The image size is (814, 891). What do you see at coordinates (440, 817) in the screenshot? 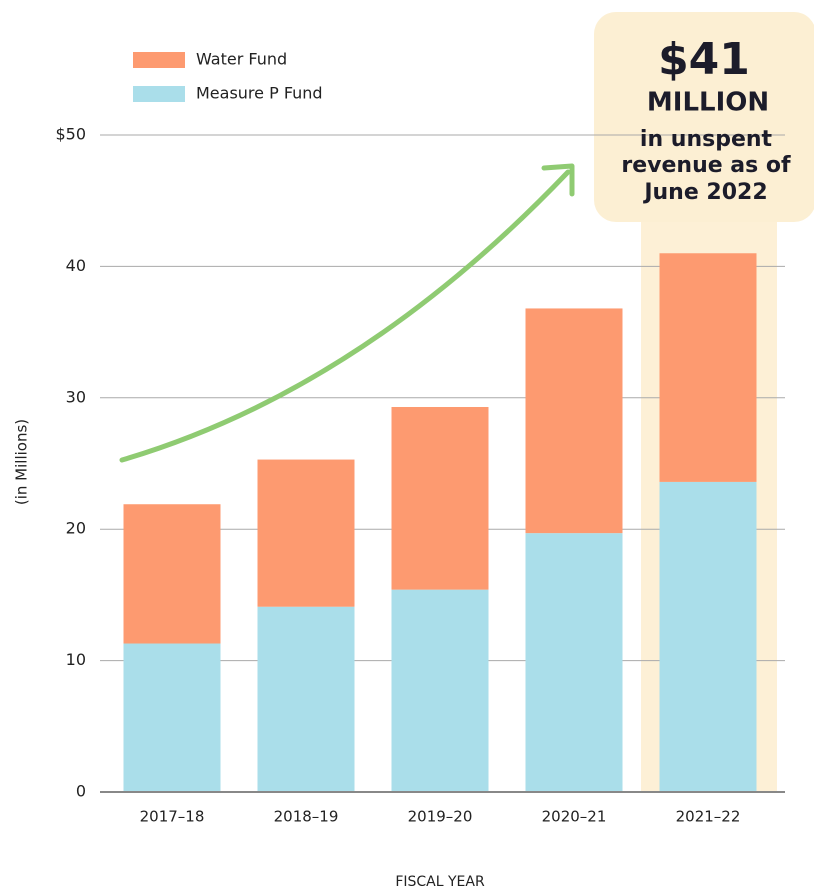
I see `x-tick-label: 2019–20` at bounding box center [440, 817].